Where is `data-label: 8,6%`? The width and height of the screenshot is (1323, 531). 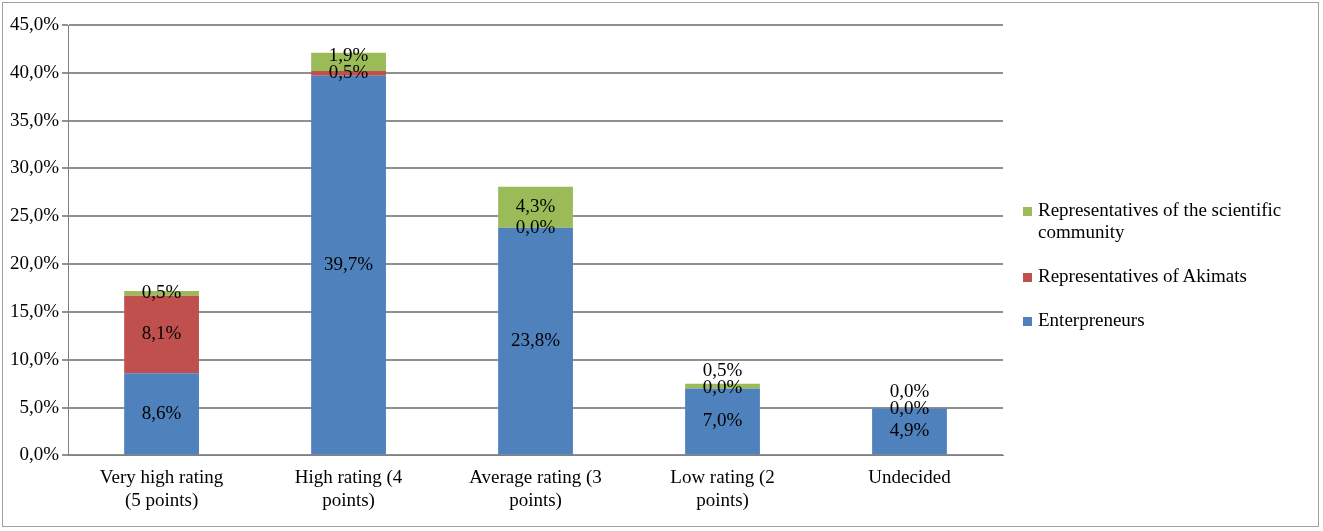
data-label: 8,6% is located at coordinates (161, 412).